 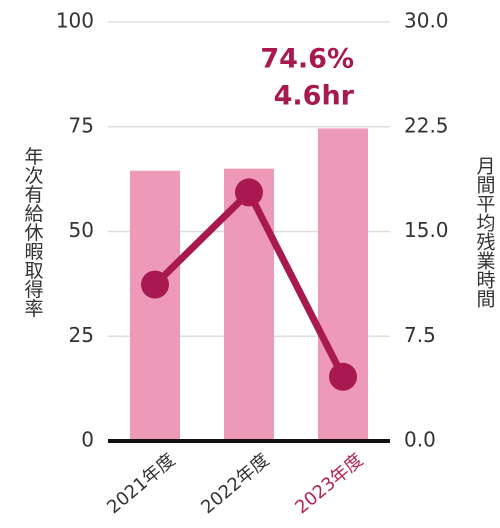 What do you see at coordinates (87, 440) in the screenshot?
I see `y-tick-label: 0` at bounding box center [87, 440].